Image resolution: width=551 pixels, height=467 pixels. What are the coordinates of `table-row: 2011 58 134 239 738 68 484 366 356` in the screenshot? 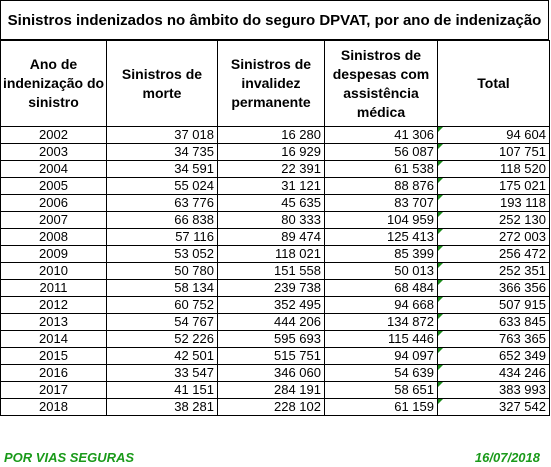 It's located at (275, 288).